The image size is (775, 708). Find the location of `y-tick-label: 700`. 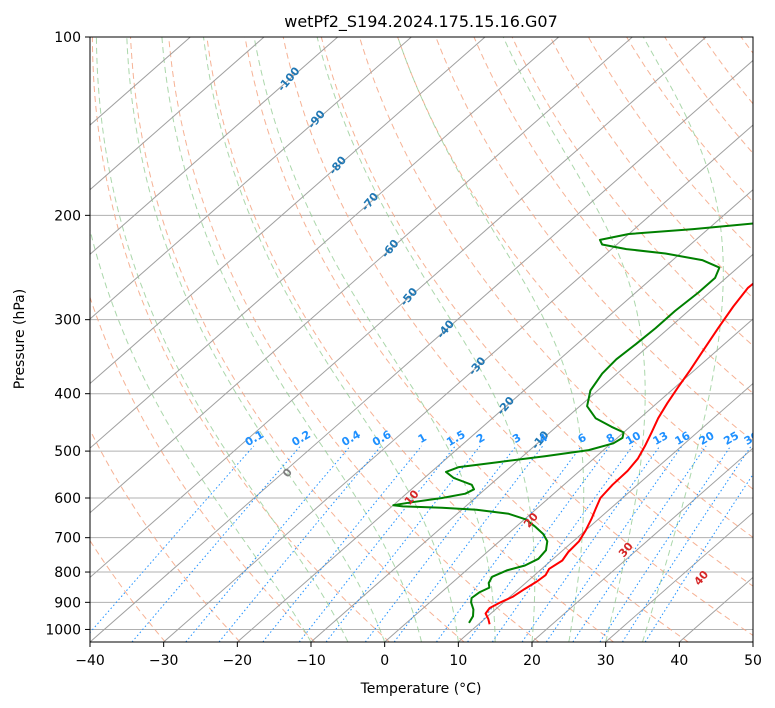

y-tick-label: 700 is located at coordinates (67, 539).